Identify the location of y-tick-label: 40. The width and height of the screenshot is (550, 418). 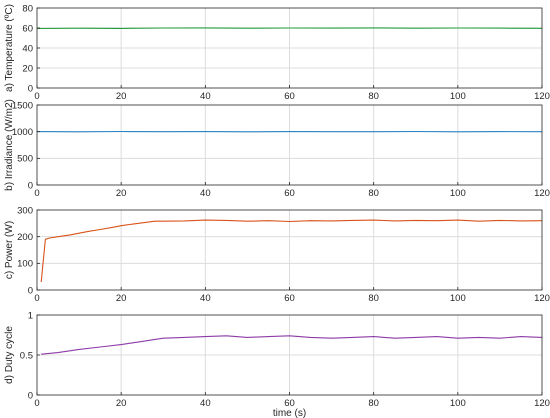
(27, 48).